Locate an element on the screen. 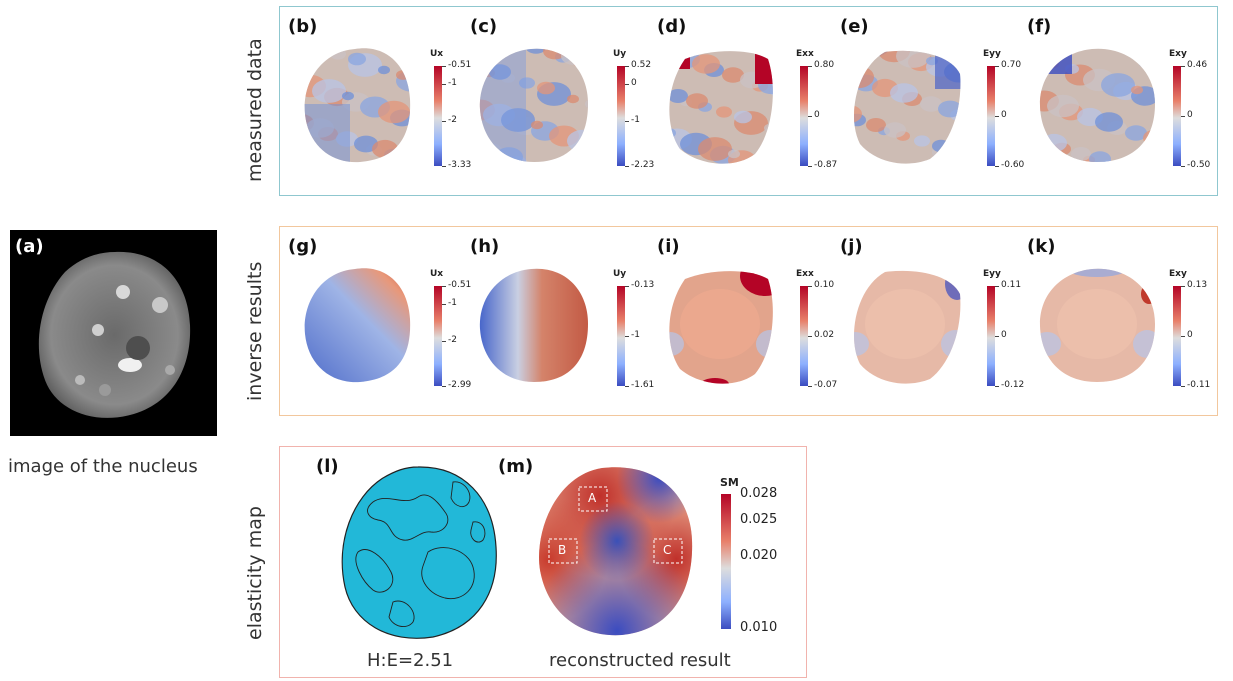 This screenshot has width=1233, height=681. colorbar-tick-label: 0.80 is located at coordinates (824, 65).